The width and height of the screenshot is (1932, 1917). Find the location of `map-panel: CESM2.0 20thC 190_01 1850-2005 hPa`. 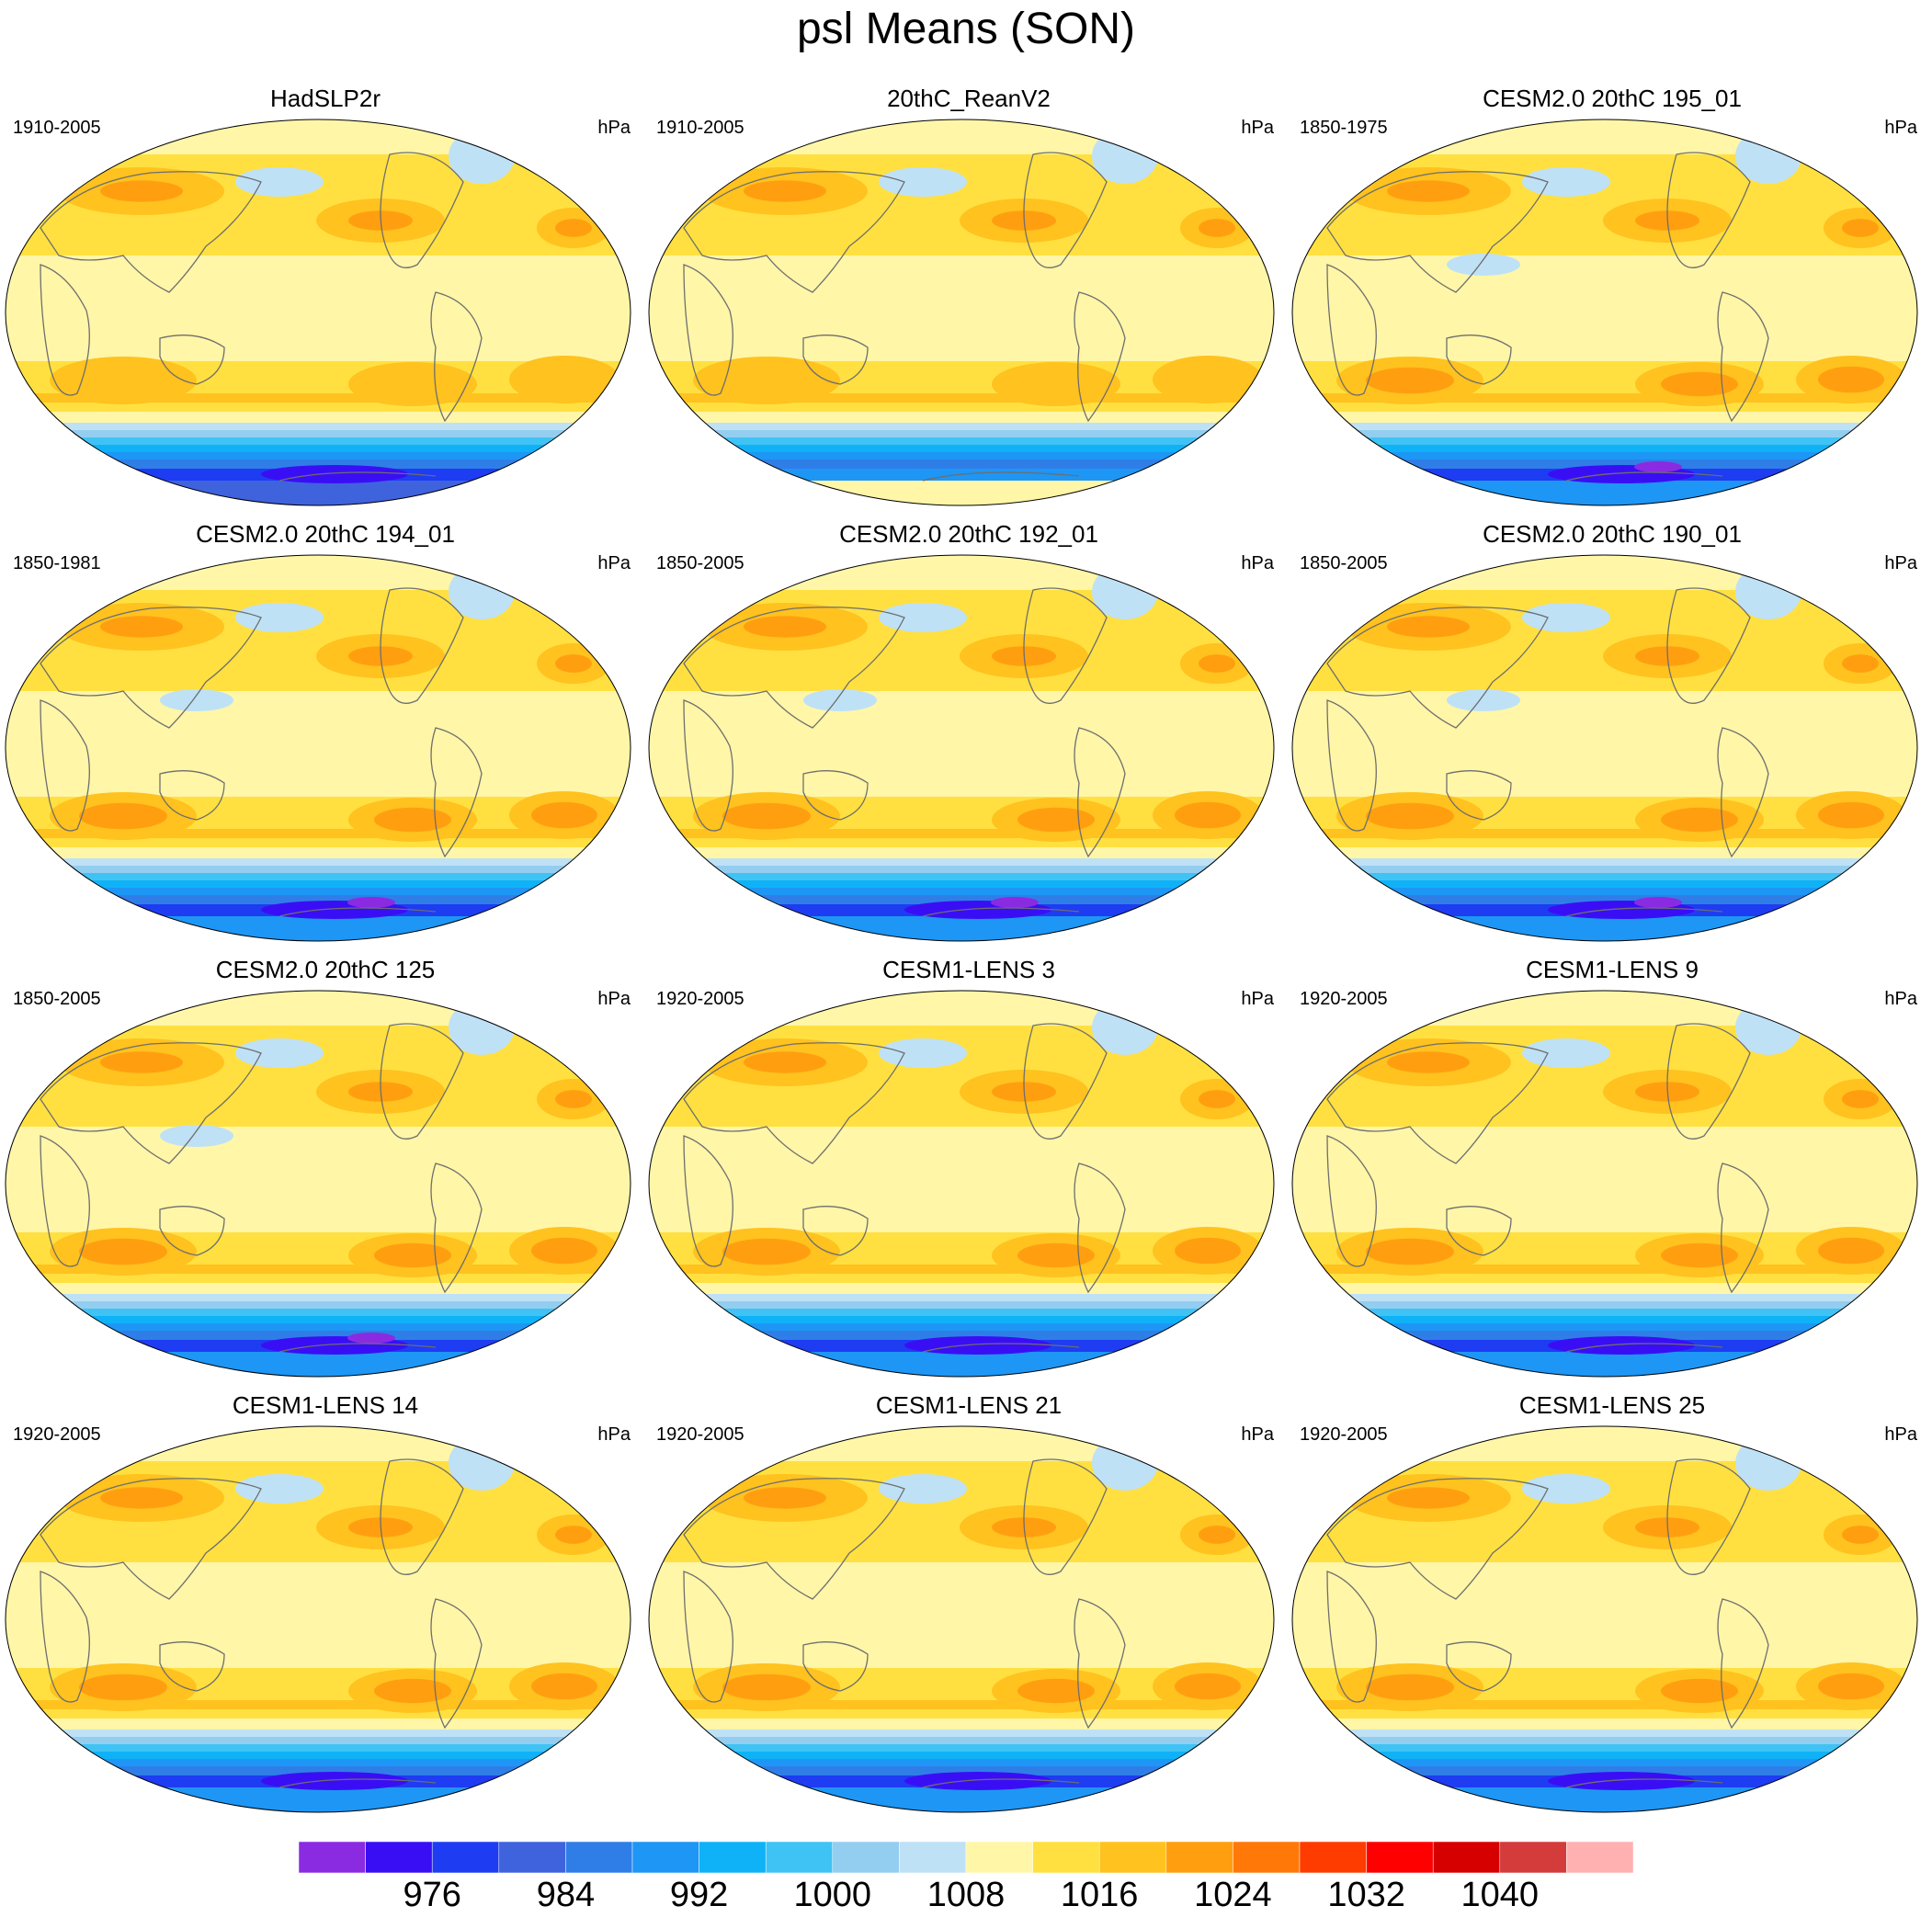

map-panel: CESM2.0 20thC 190_01 1850-2005 hPa is located at coordinates (1611, 738).